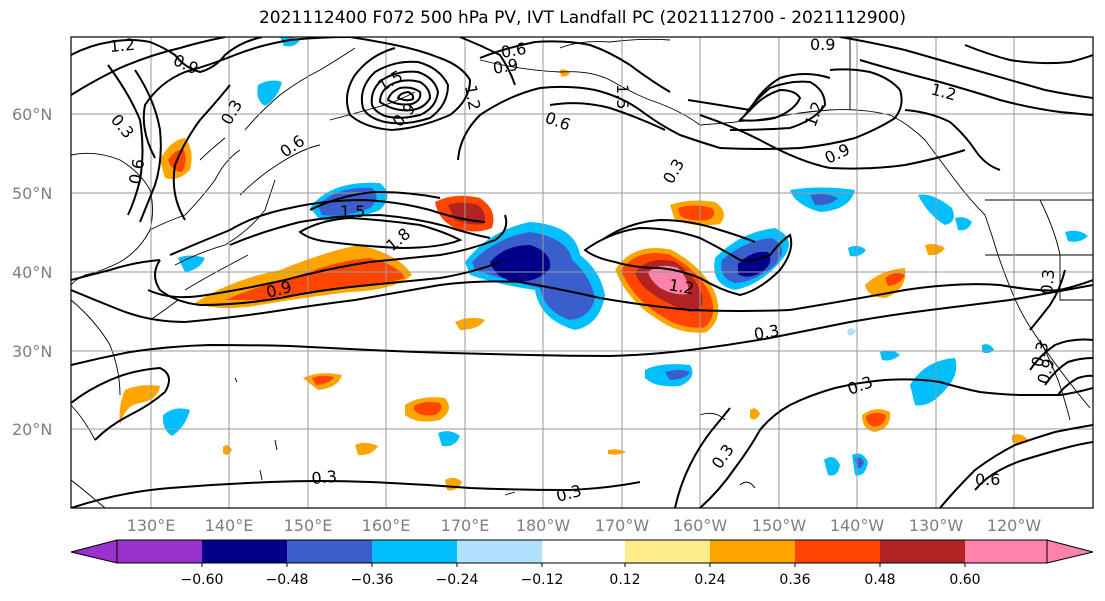  I want to click on lon-label: 140°W, so click(857, 525).